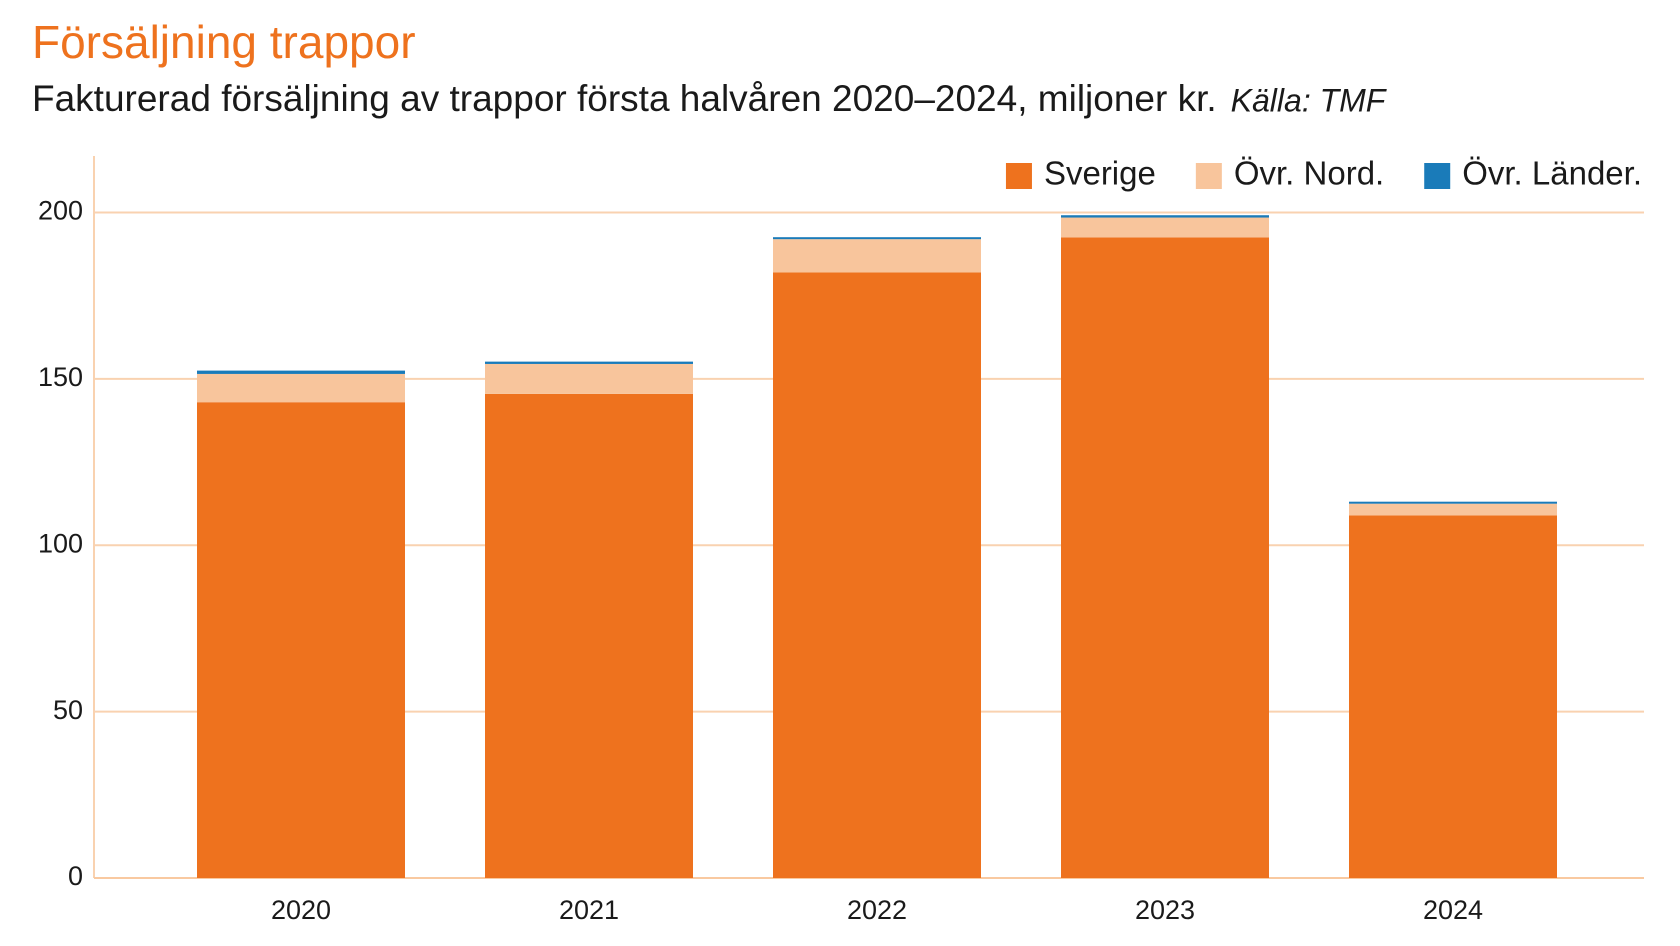 This screenshot has width=1680, height=946. Describe the element at coordinates (60, 211) in the screenshot. I see `y-tick-label: 200` at that location.